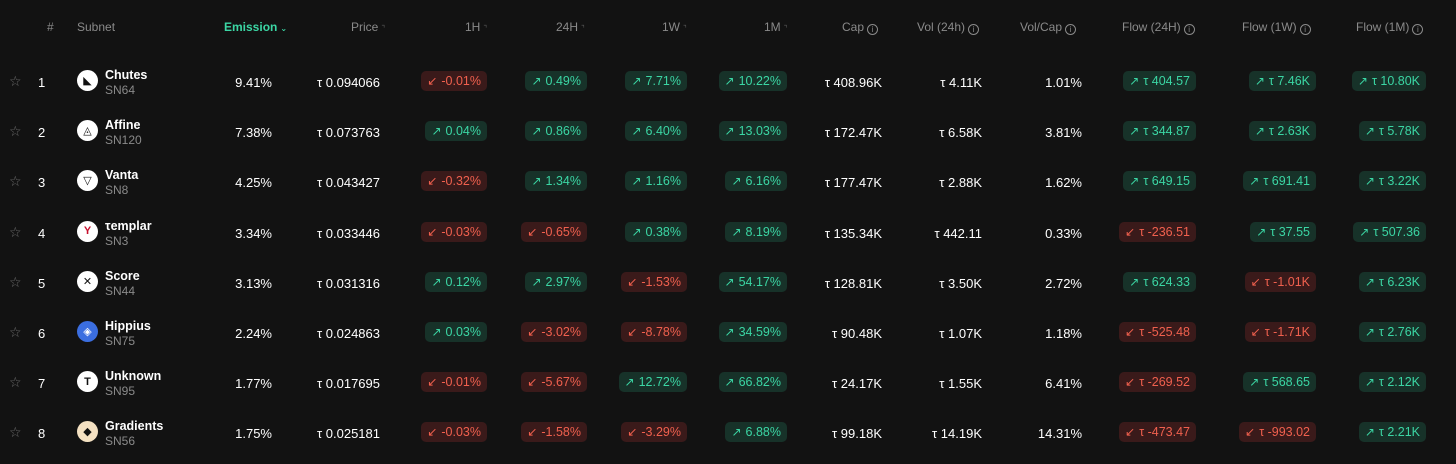 This screenshot has height=464, width=1456. I want to click on col-24h: 24H ⌝, so click(570, 27).